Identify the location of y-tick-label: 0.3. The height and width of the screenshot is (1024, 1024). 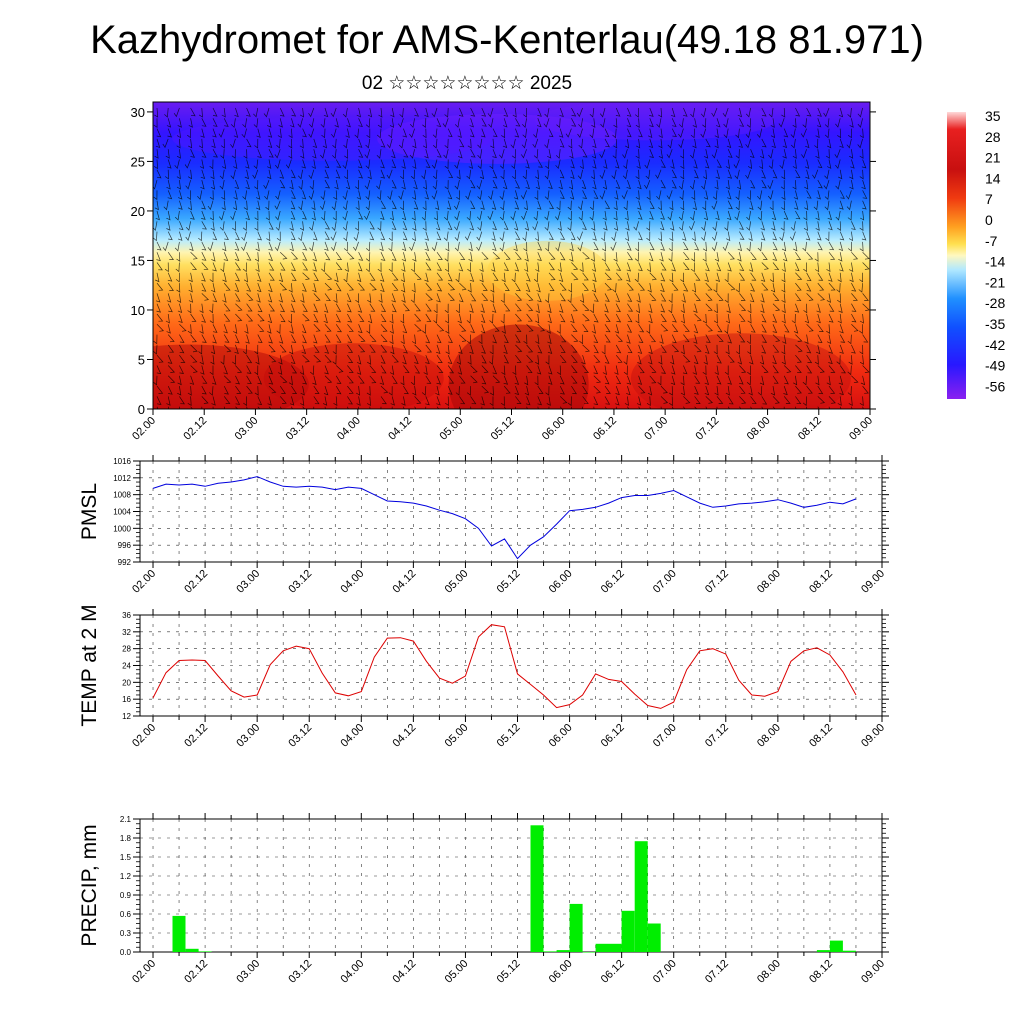
(126, 933).